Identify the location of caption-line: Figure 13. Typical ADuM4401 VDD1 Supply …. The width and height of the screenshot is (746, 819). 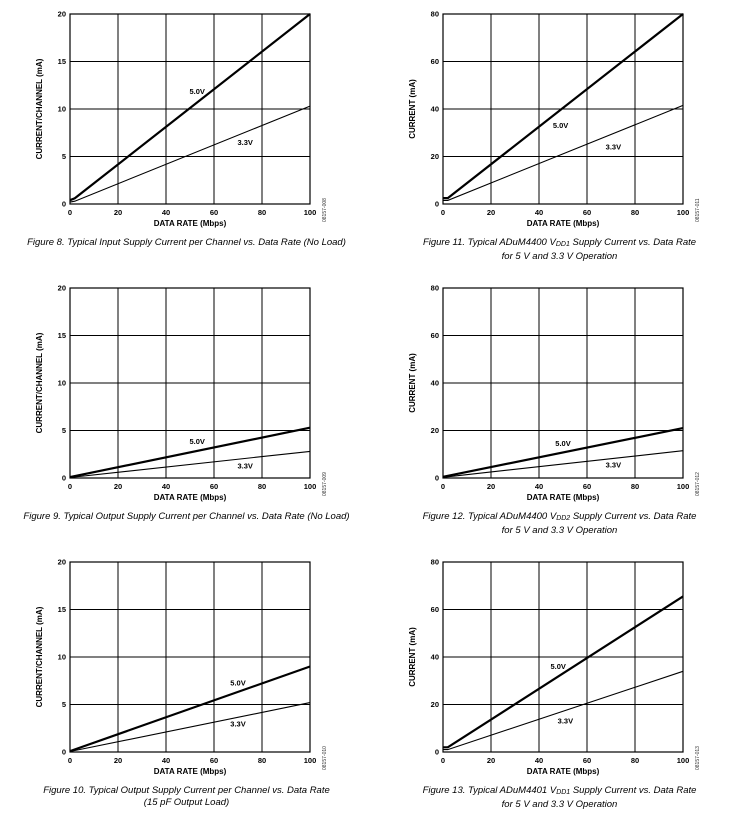
(559, 790).